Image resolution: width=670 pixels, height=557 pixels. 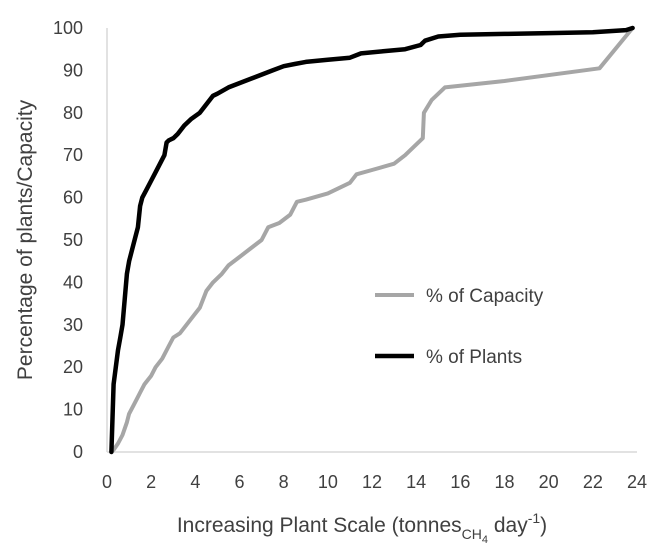 What do you see at coordinates (549, 482) in the screenshot?
I see `x-tick-label: 20` at bounding box center [549, 482].